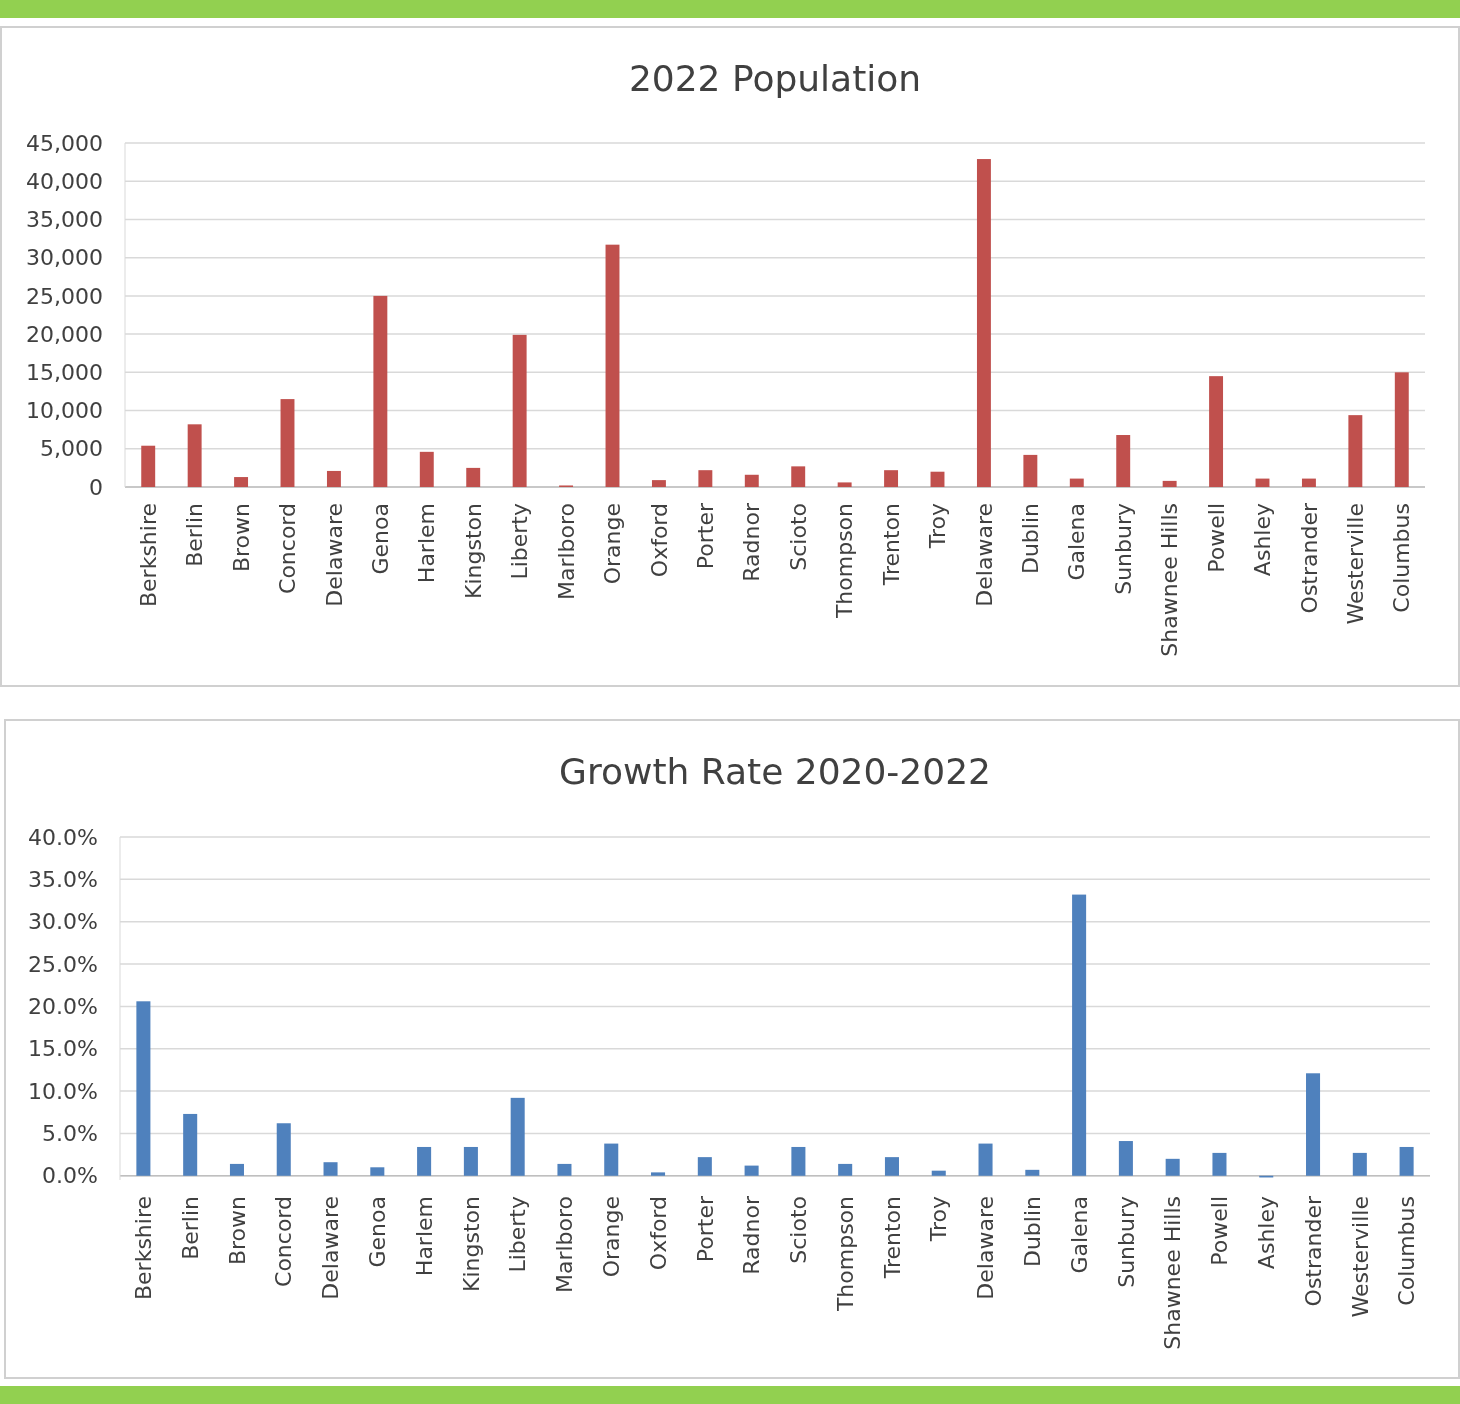 The width and height of the screenshot is (1460, 1404). I want to click on x-tick-label: Columbus, so click(1407, 1251).